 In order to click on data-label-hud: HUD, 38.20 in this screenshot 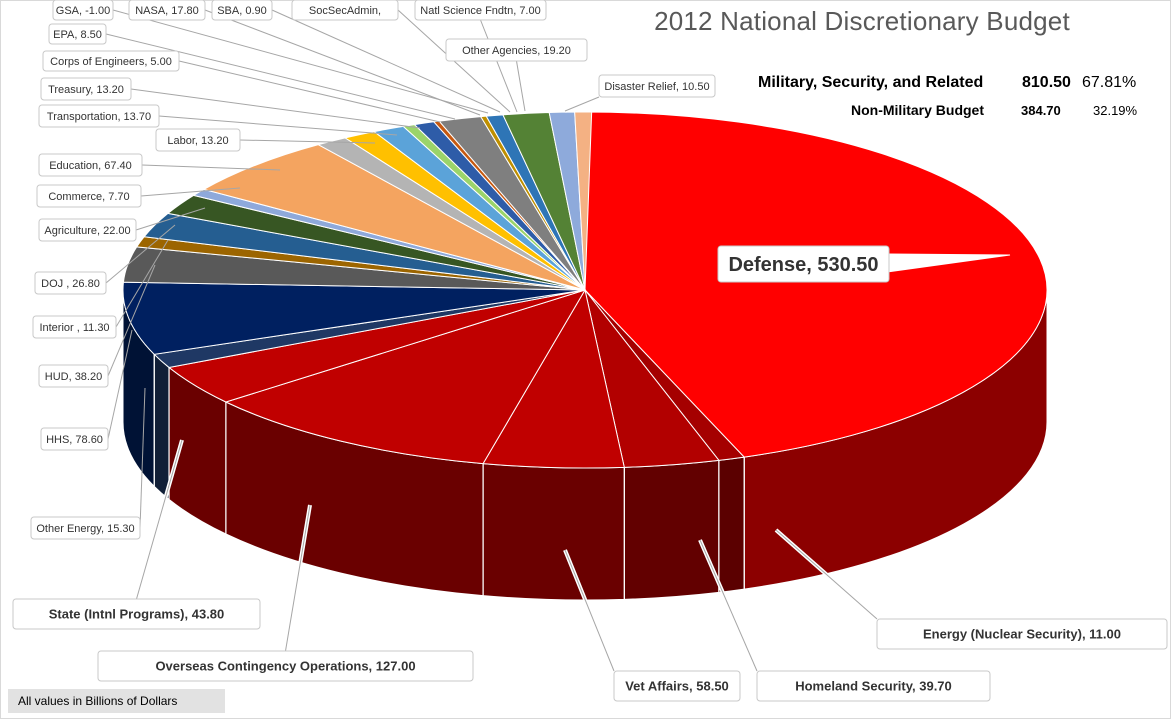, I will do `click(73, 377)`.